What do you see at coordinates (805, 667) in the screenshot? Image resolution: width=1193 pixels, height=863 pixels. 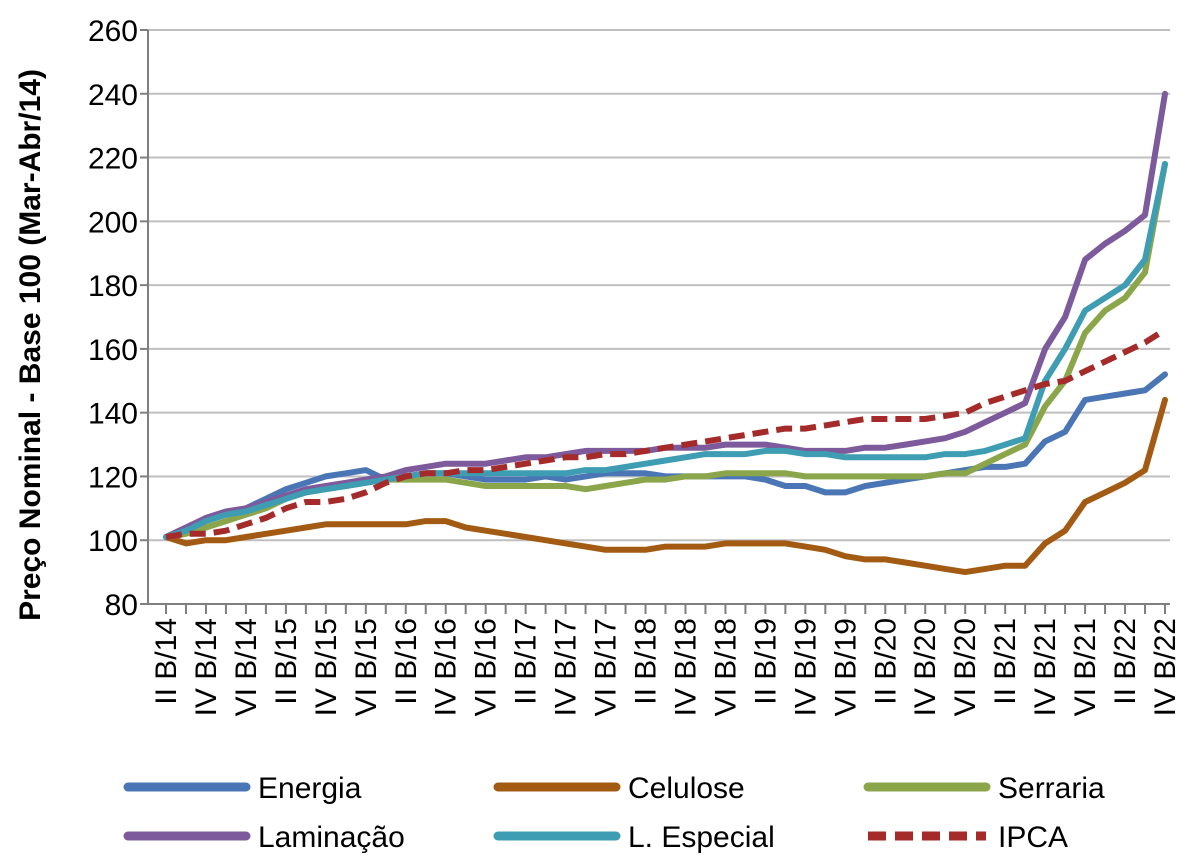 I see `x-tick-label: IV B/19` at bounding box center [805, 667].